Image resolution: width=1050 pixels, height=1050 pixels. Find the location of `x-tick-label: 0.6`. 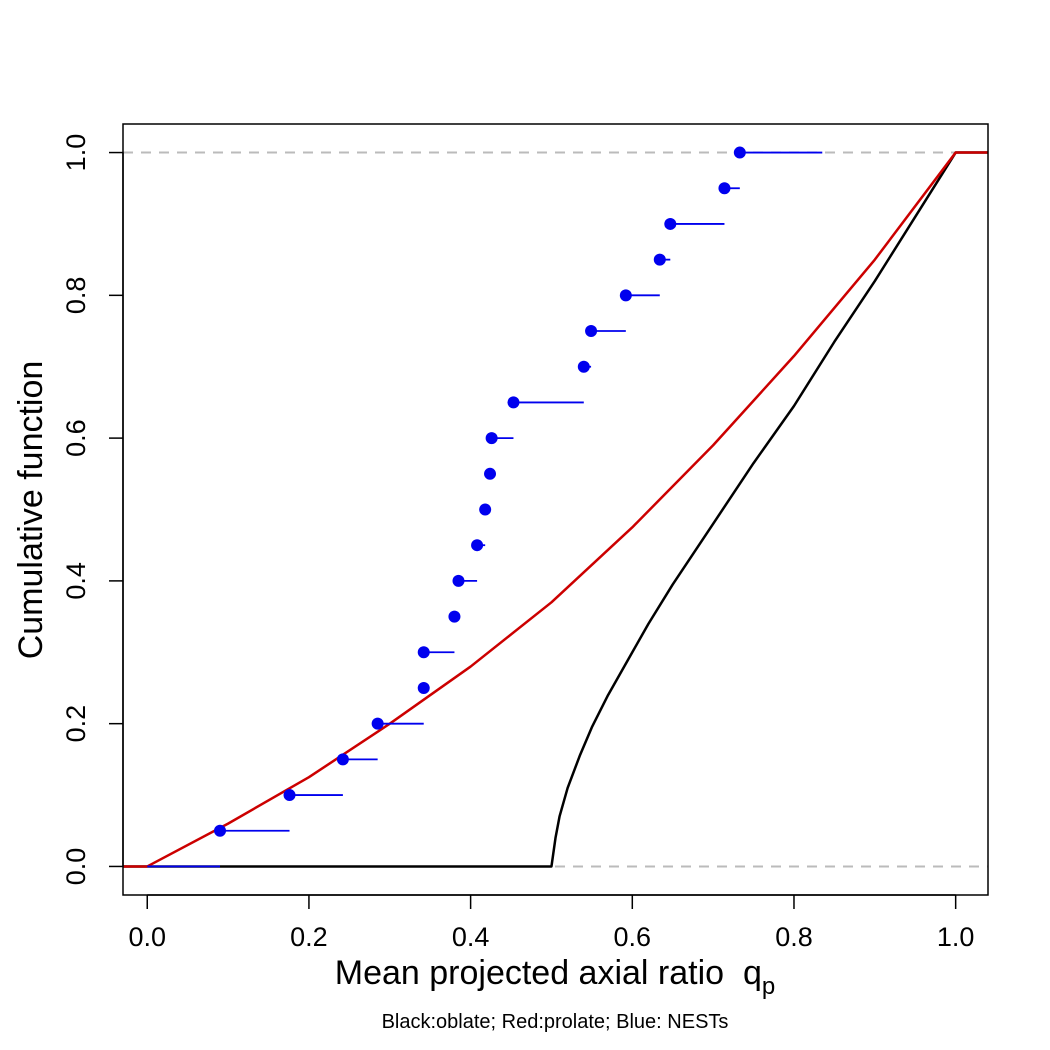

x-tick-label: 0.6 is located at coordinates (633, 937).